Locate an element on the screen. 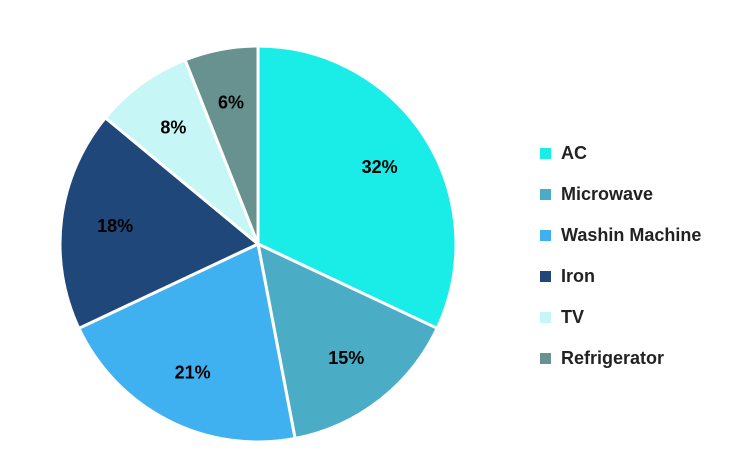 The image size is (747, 466). legend-label-tv: TV is located at coordinates (573, 317).